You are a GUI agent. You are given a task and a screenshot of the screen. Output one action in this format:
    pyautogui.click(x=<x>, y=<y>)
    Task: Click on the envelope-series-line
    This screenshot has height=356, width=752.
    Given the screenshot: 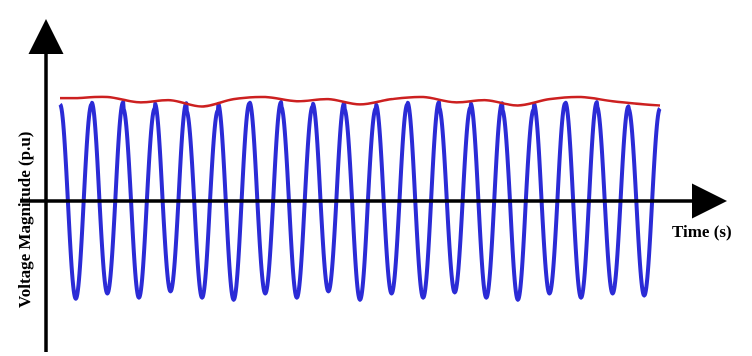 What is the action you would take?
    pyautogui.click(x=360, y=101)
    